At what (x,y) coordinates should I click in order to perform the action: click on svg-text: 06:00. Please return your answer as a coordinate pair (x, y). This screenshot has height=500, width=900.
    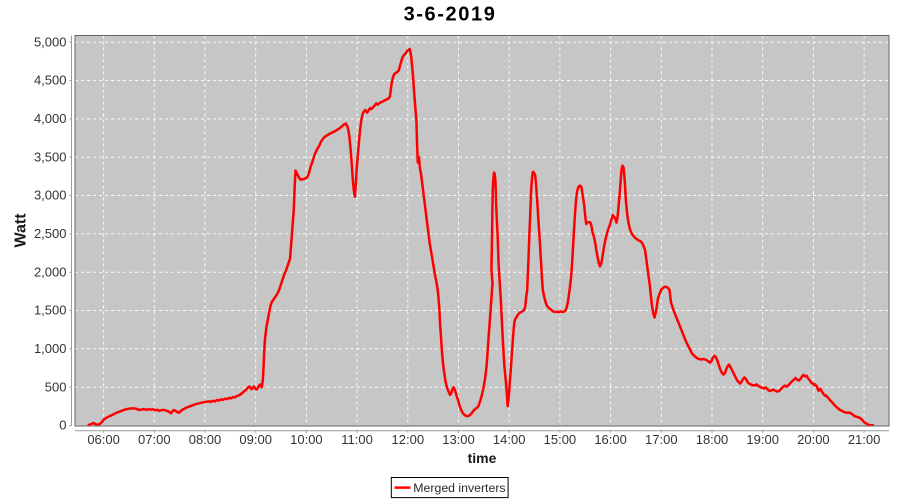
    Looking at the image, I should click on (103, 439).